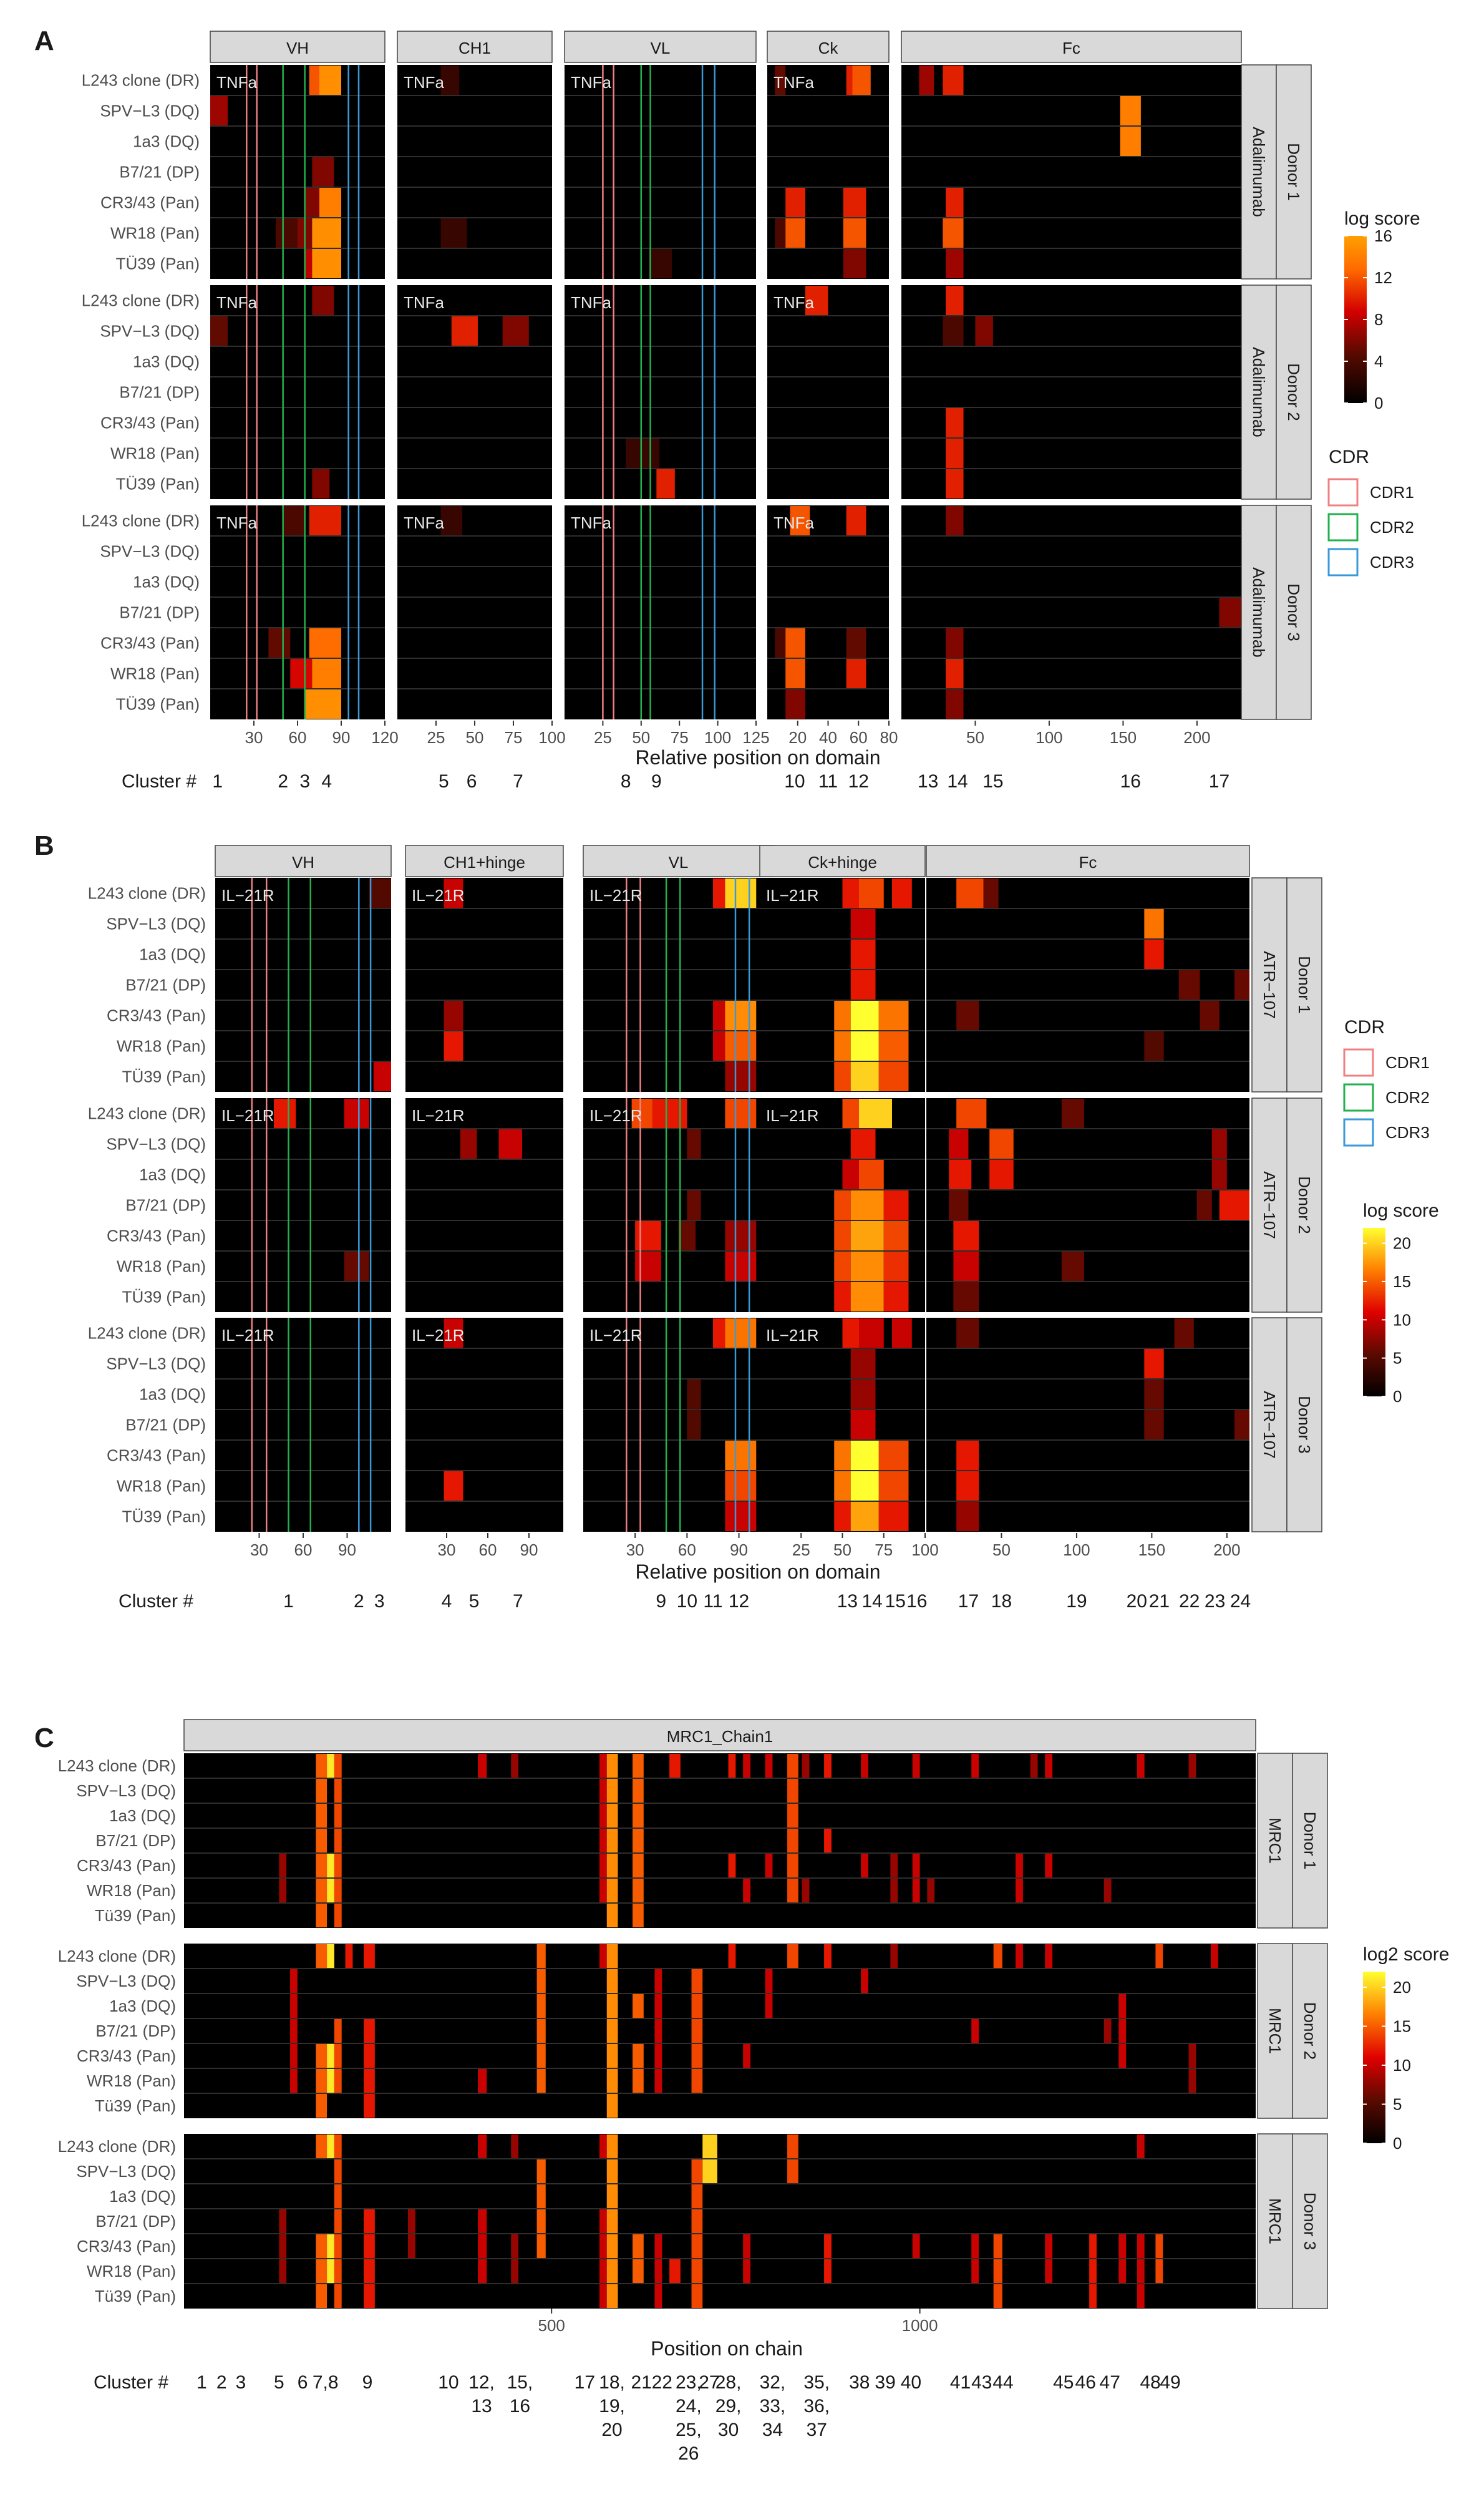 This screenshot has width=1484, height=2497. What do you see at coordinates (611, 2430) in the screenshot?
I see `cluster-number: 20` at bounding box center [611, 2430].